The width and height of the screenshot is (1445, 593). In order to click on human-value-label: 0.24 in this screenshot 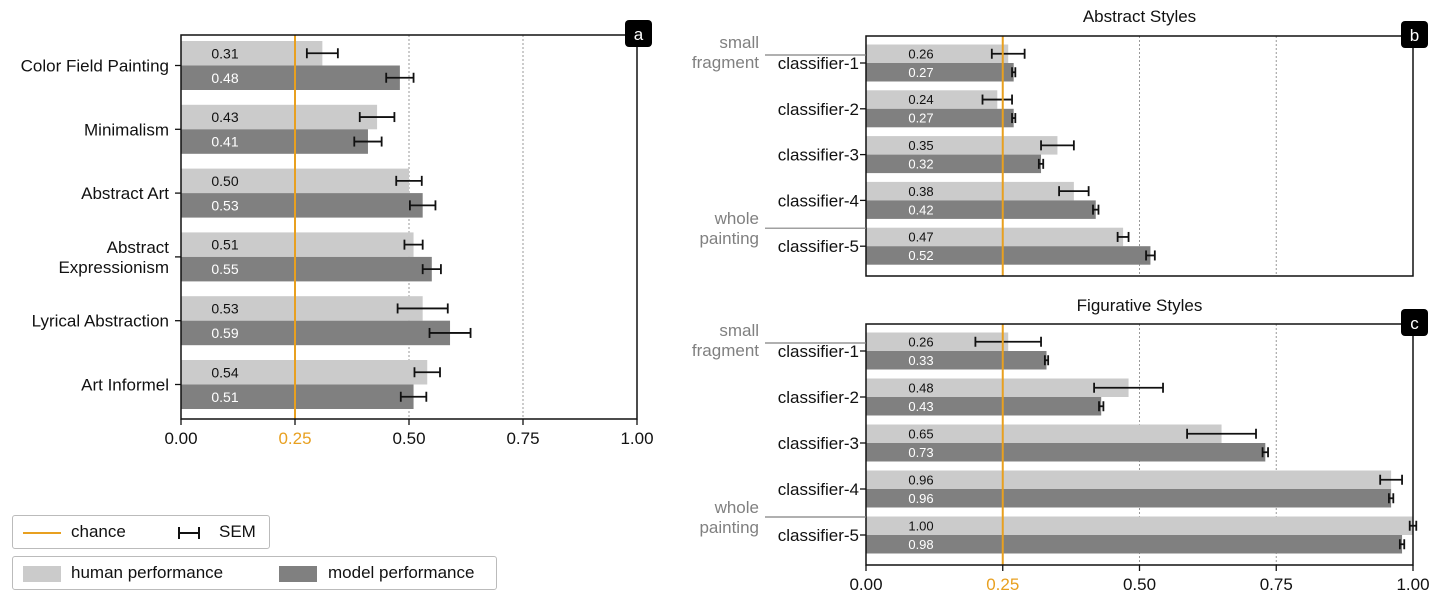, I will do `click(920, 99)`.